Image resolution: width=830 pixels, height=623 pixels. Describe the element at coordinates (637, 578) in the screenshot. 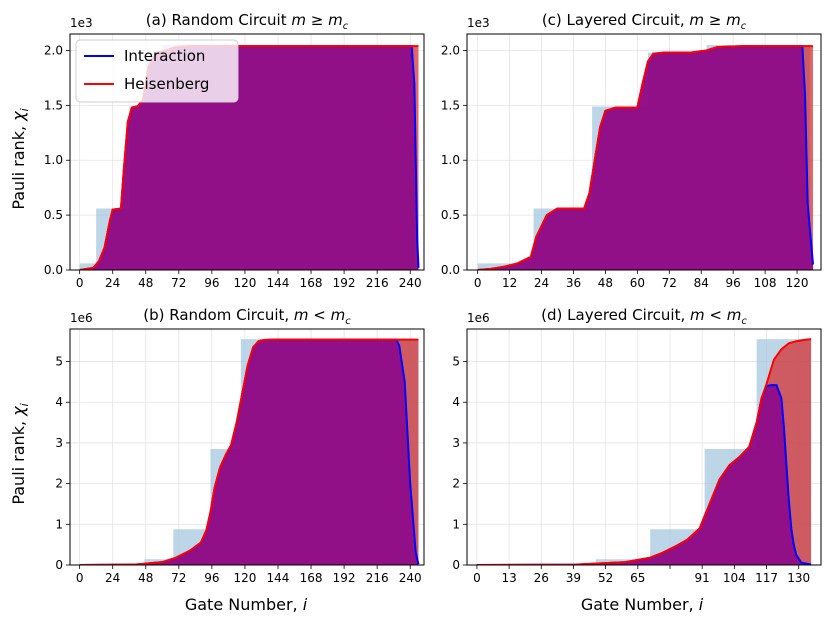

I see `x-tick-label: 65` at that location.